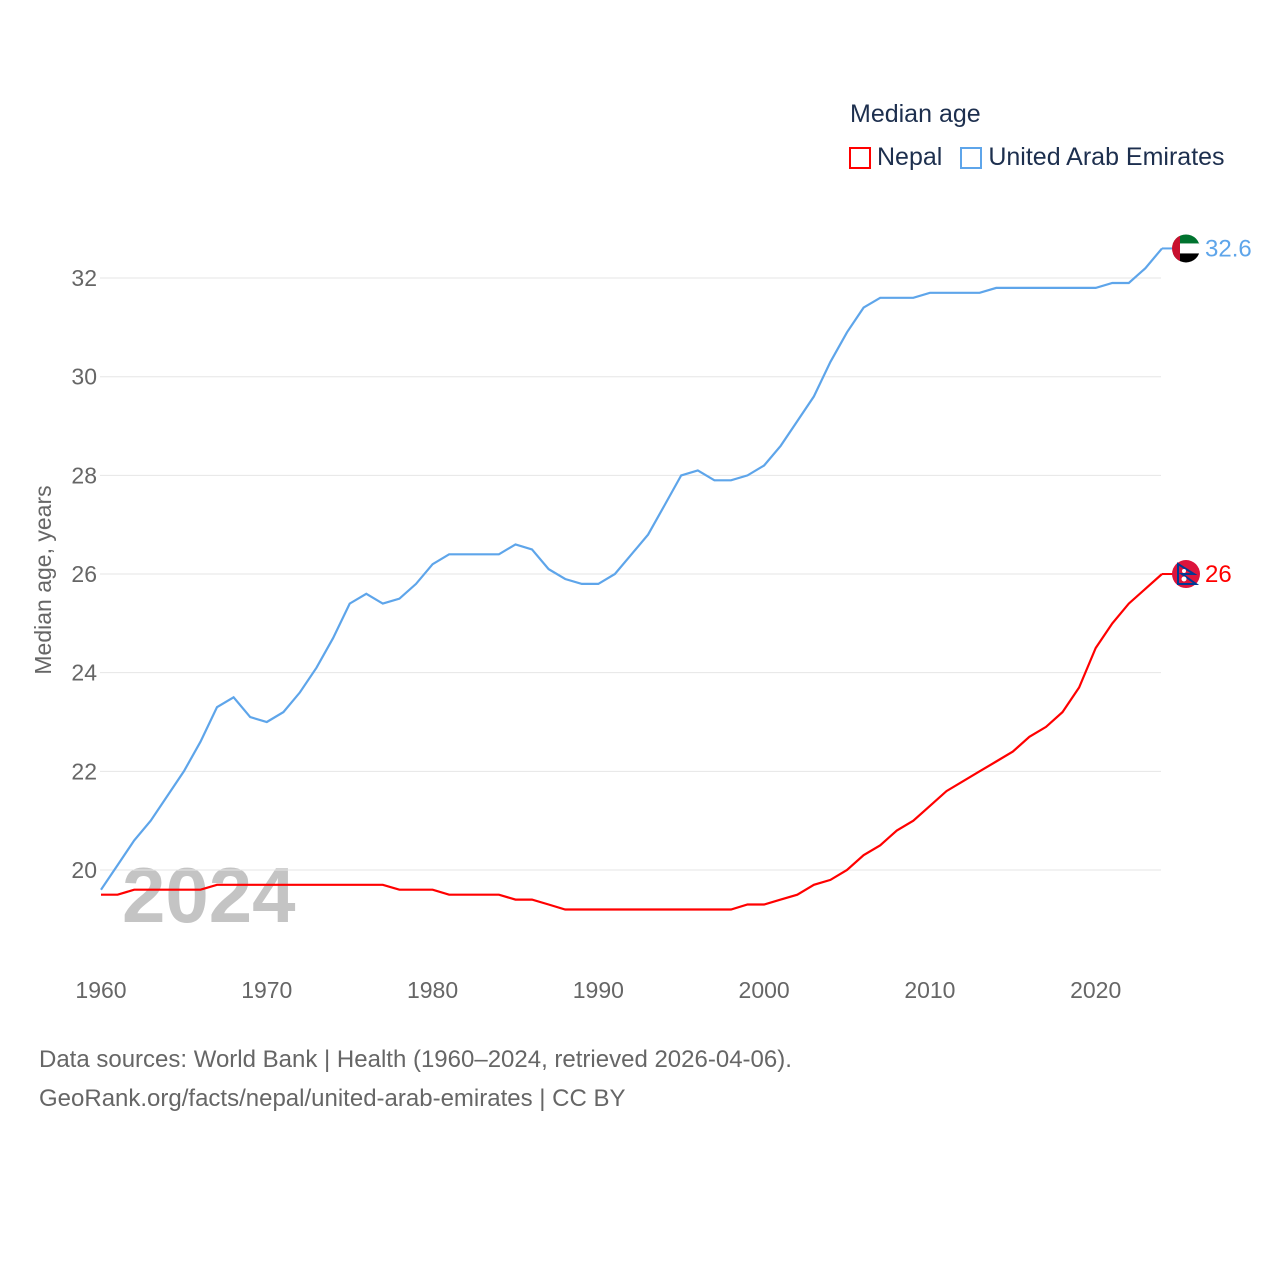  Describe the element at coordinates (1106, 157) in the screenshot. I see `legend-label-uae: United Arab Emirates` at that location.